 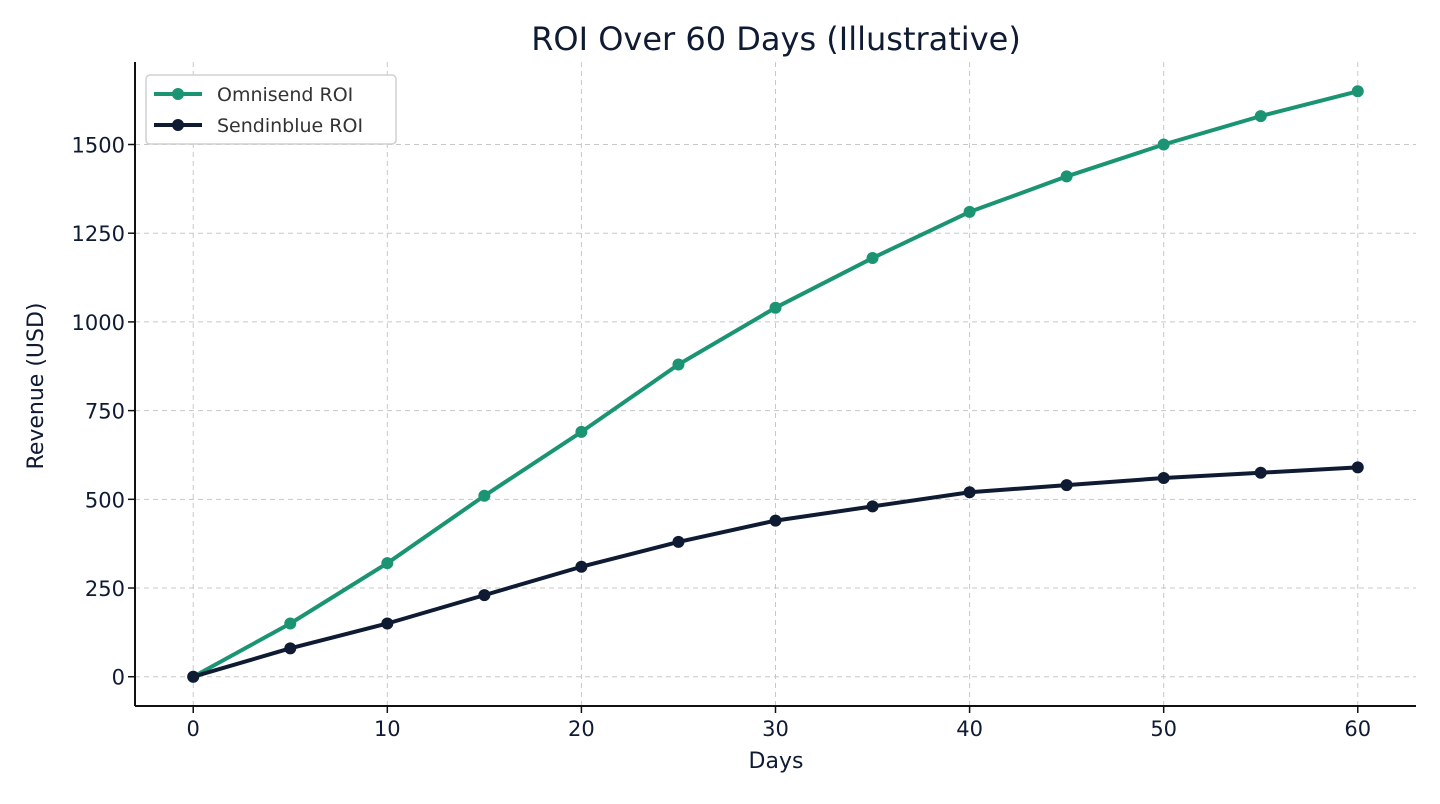 What do you see at coordinates (193, 729) in the screenshot?
I see `x-tick-label: 0` at bounding box center [193, 729].